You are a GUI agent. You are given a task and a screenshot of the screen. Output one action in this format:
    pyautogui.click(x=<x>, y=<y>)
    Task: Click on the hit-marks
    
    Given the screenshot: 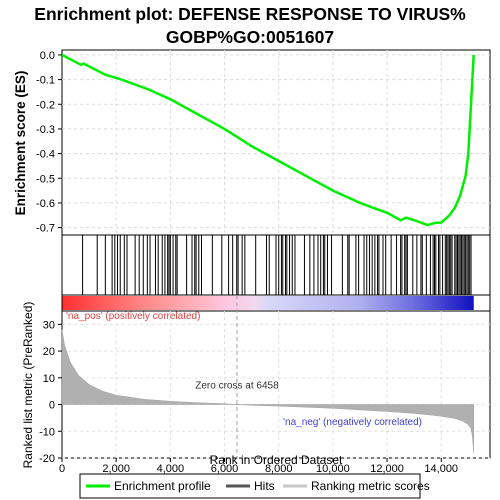 What is the action you would take?
    pyautogui.click(x=277, y=265)
    